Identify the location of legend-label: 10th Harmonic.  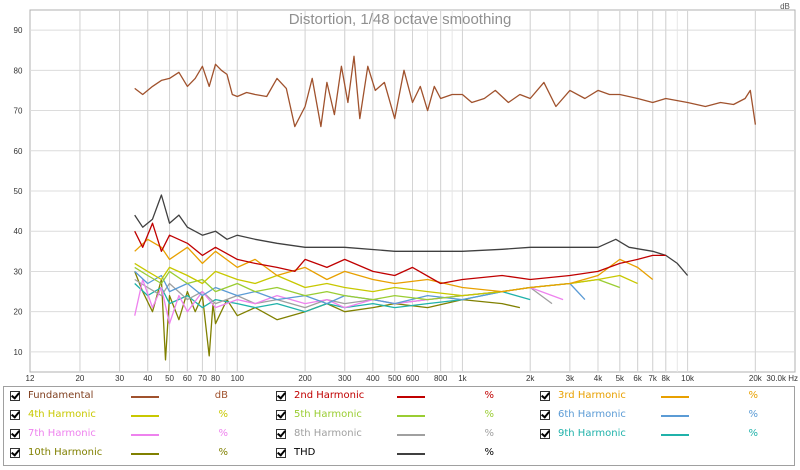
(65, 452).